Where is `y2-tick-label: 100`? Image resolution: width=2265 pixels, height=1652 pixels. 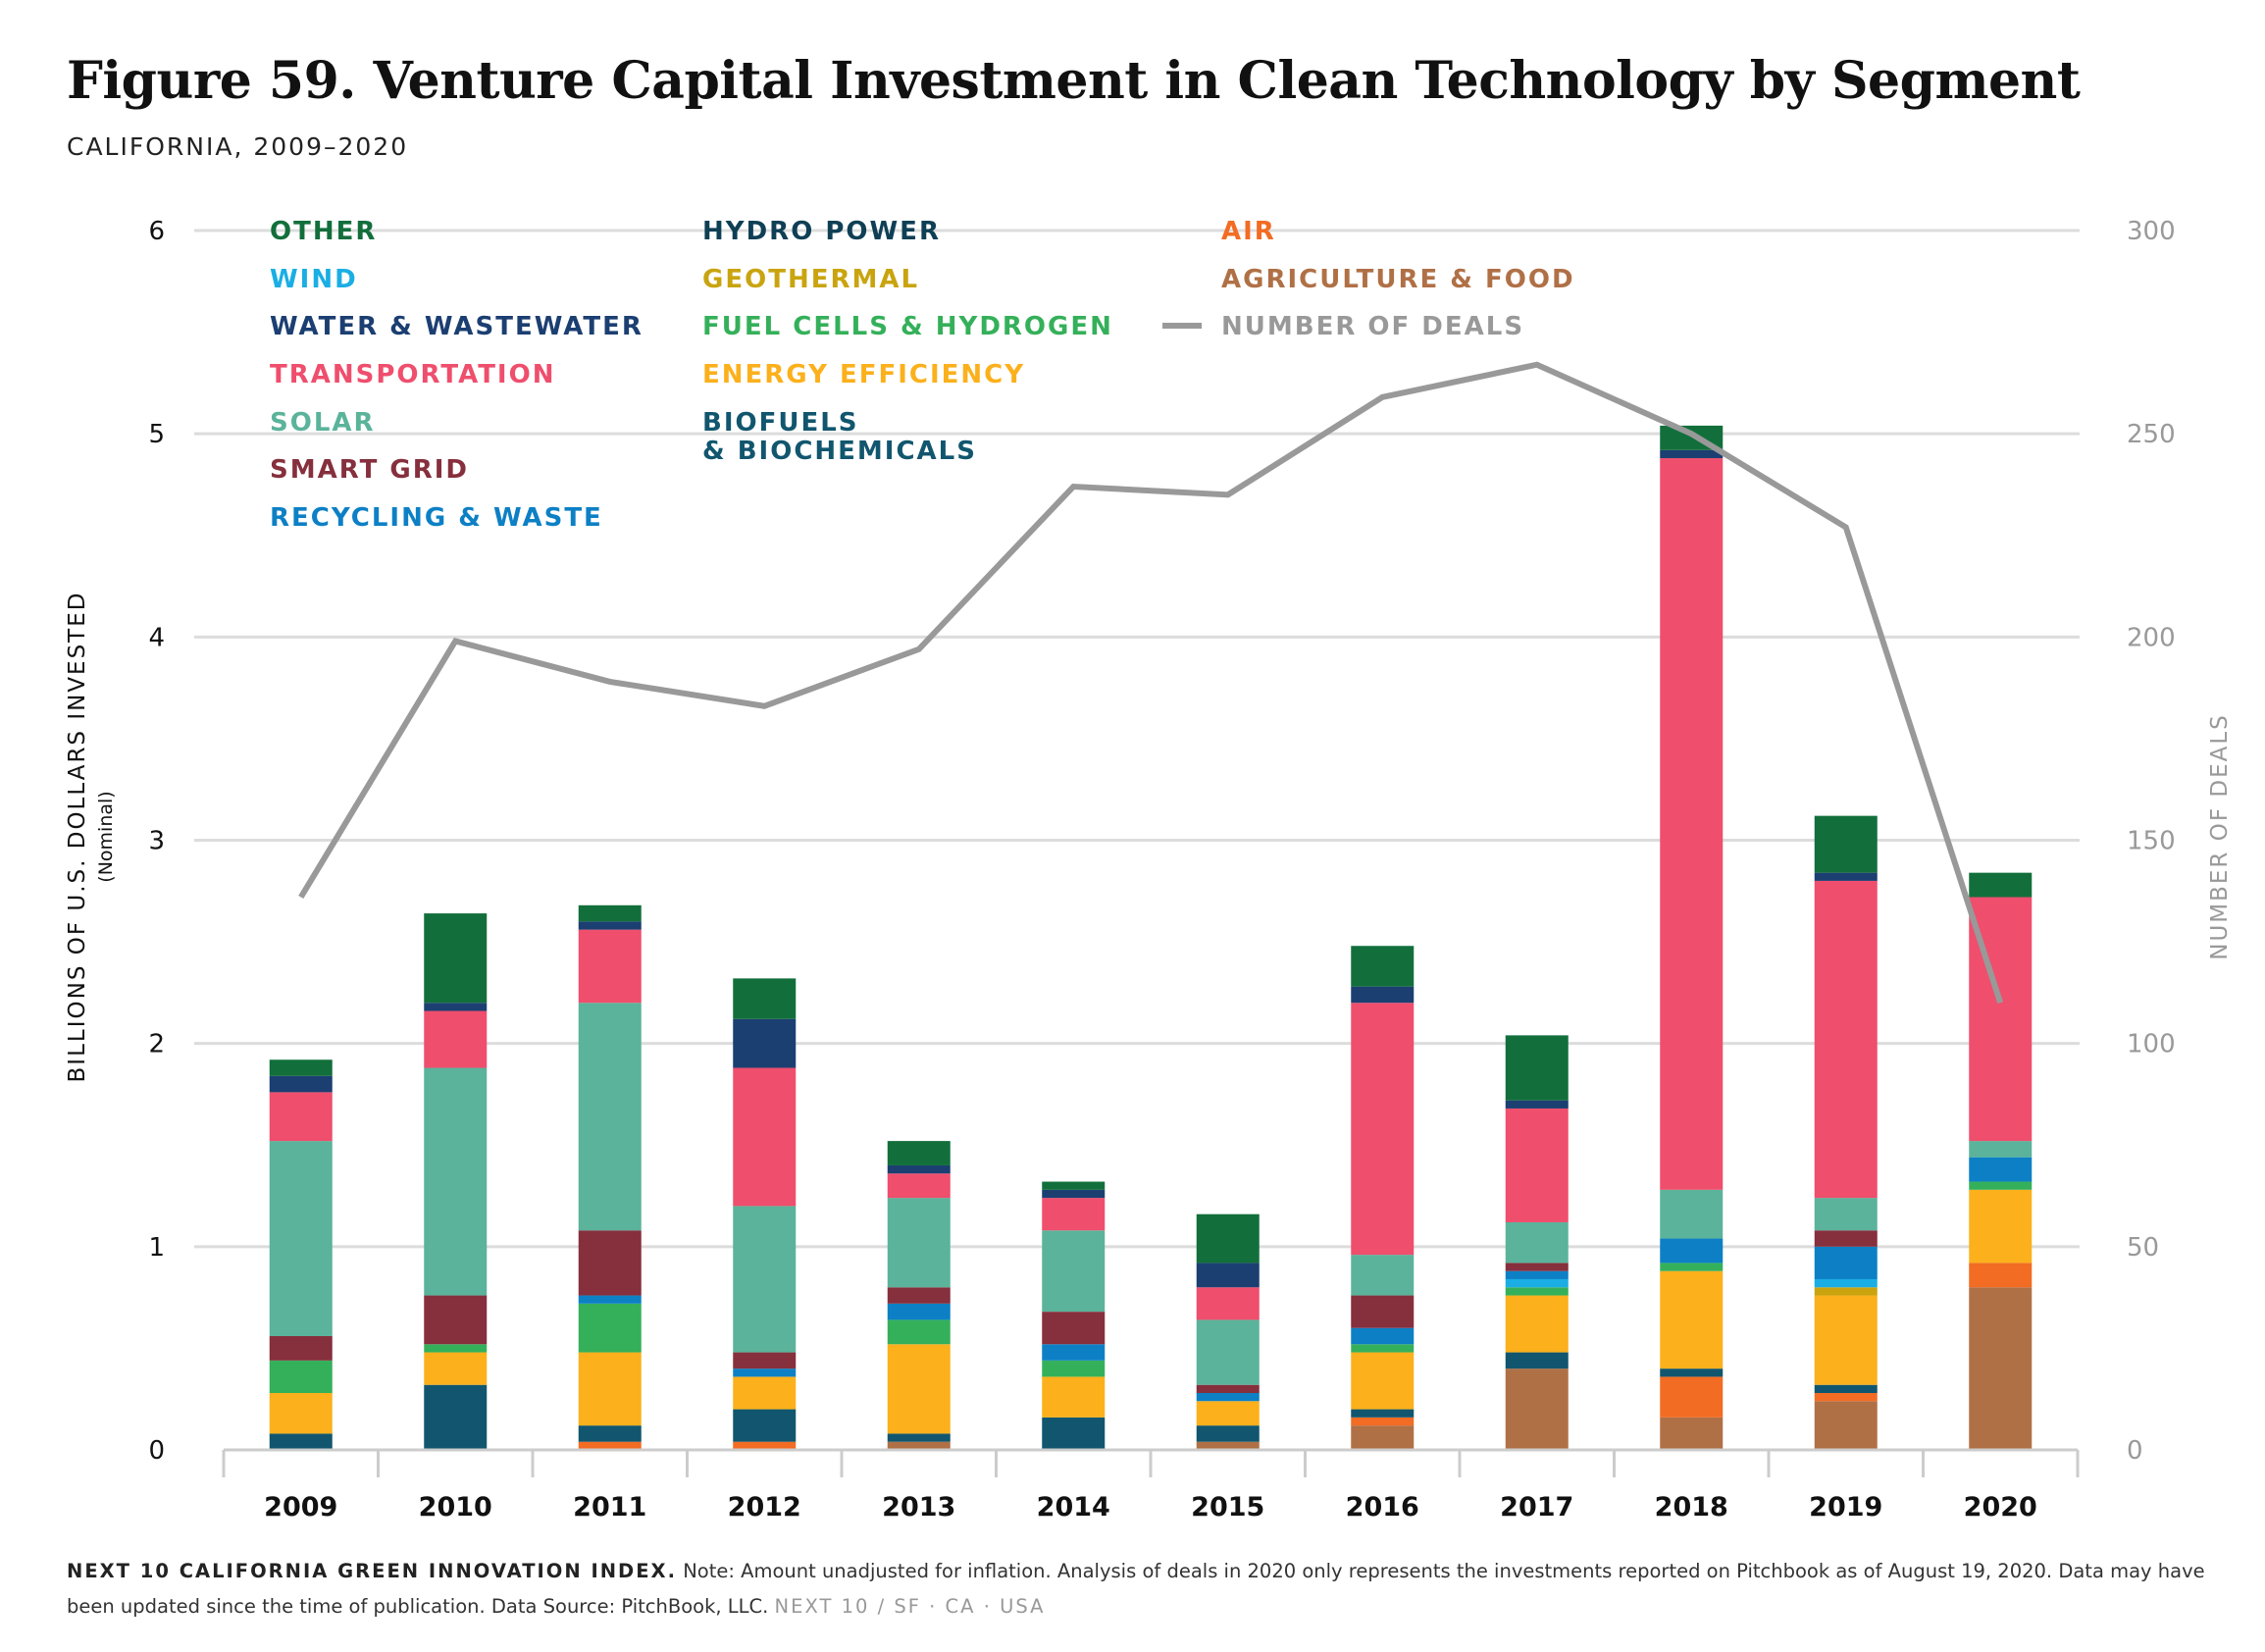
y2-tick-label: 100 is located at coordinates (2151, 1044).